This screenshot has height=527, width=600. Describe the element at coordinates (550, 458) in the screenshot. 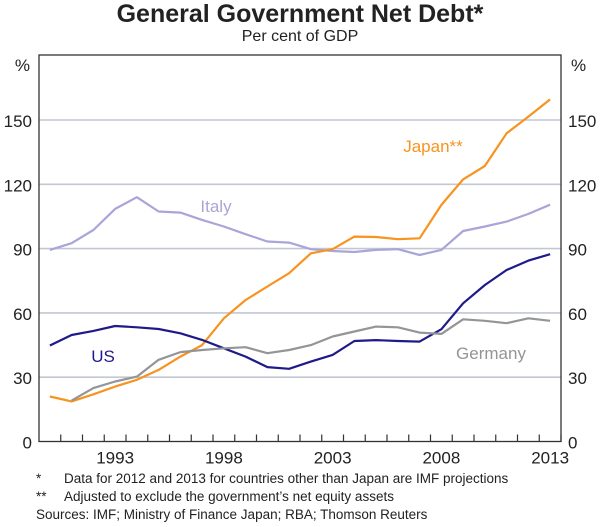

I see `x-tick-label: 2013` at that location.